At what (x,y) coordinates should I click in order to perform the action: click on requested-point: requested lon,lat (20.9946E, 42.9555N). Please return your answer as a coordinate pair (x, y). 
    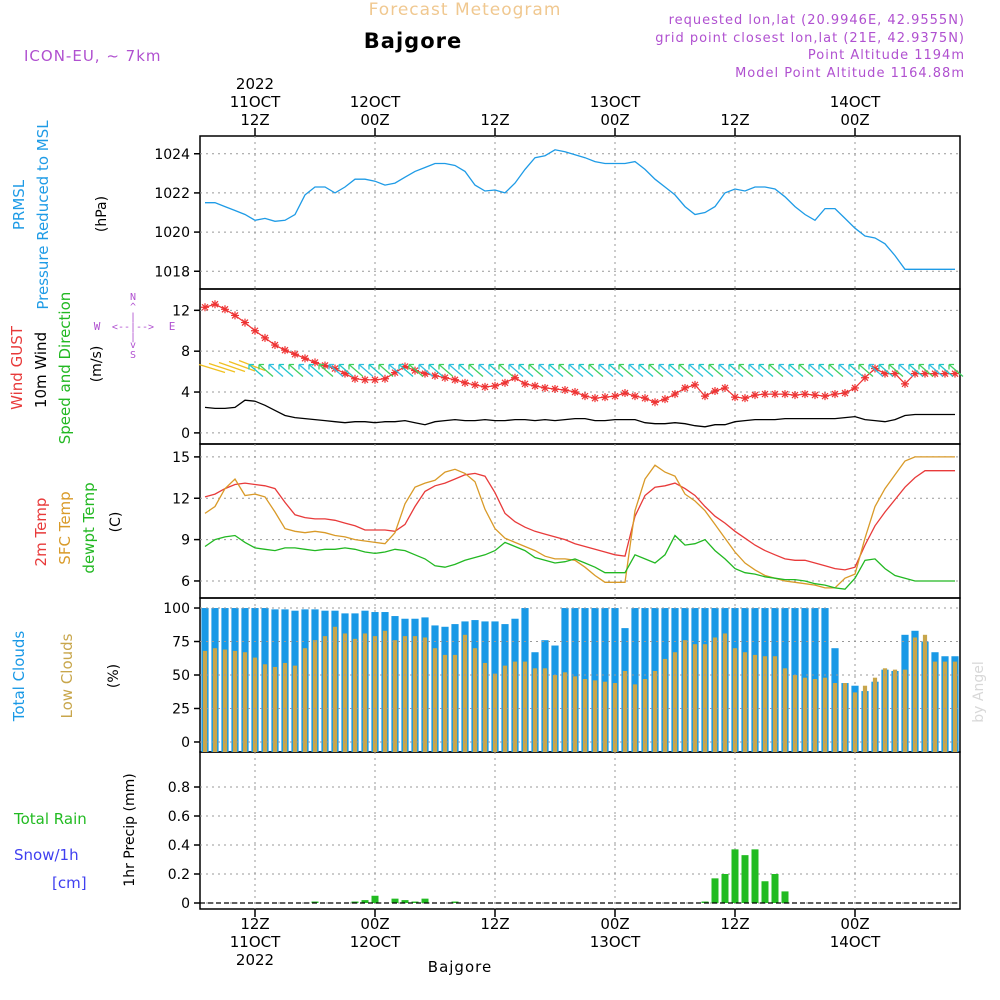
    Looking at the image, I should click on (817, 20).